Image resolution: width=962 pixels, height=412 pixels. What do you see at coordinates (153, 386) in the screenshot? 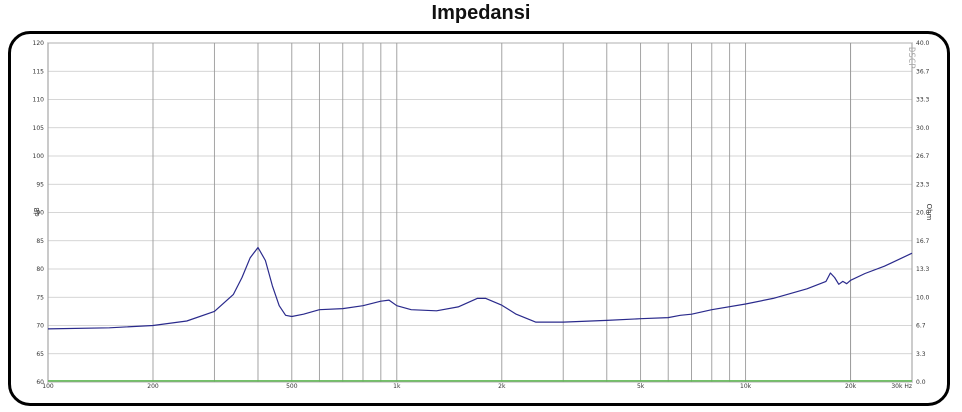
I see `x-tick-label: 200` at bounding box center [153, 386].